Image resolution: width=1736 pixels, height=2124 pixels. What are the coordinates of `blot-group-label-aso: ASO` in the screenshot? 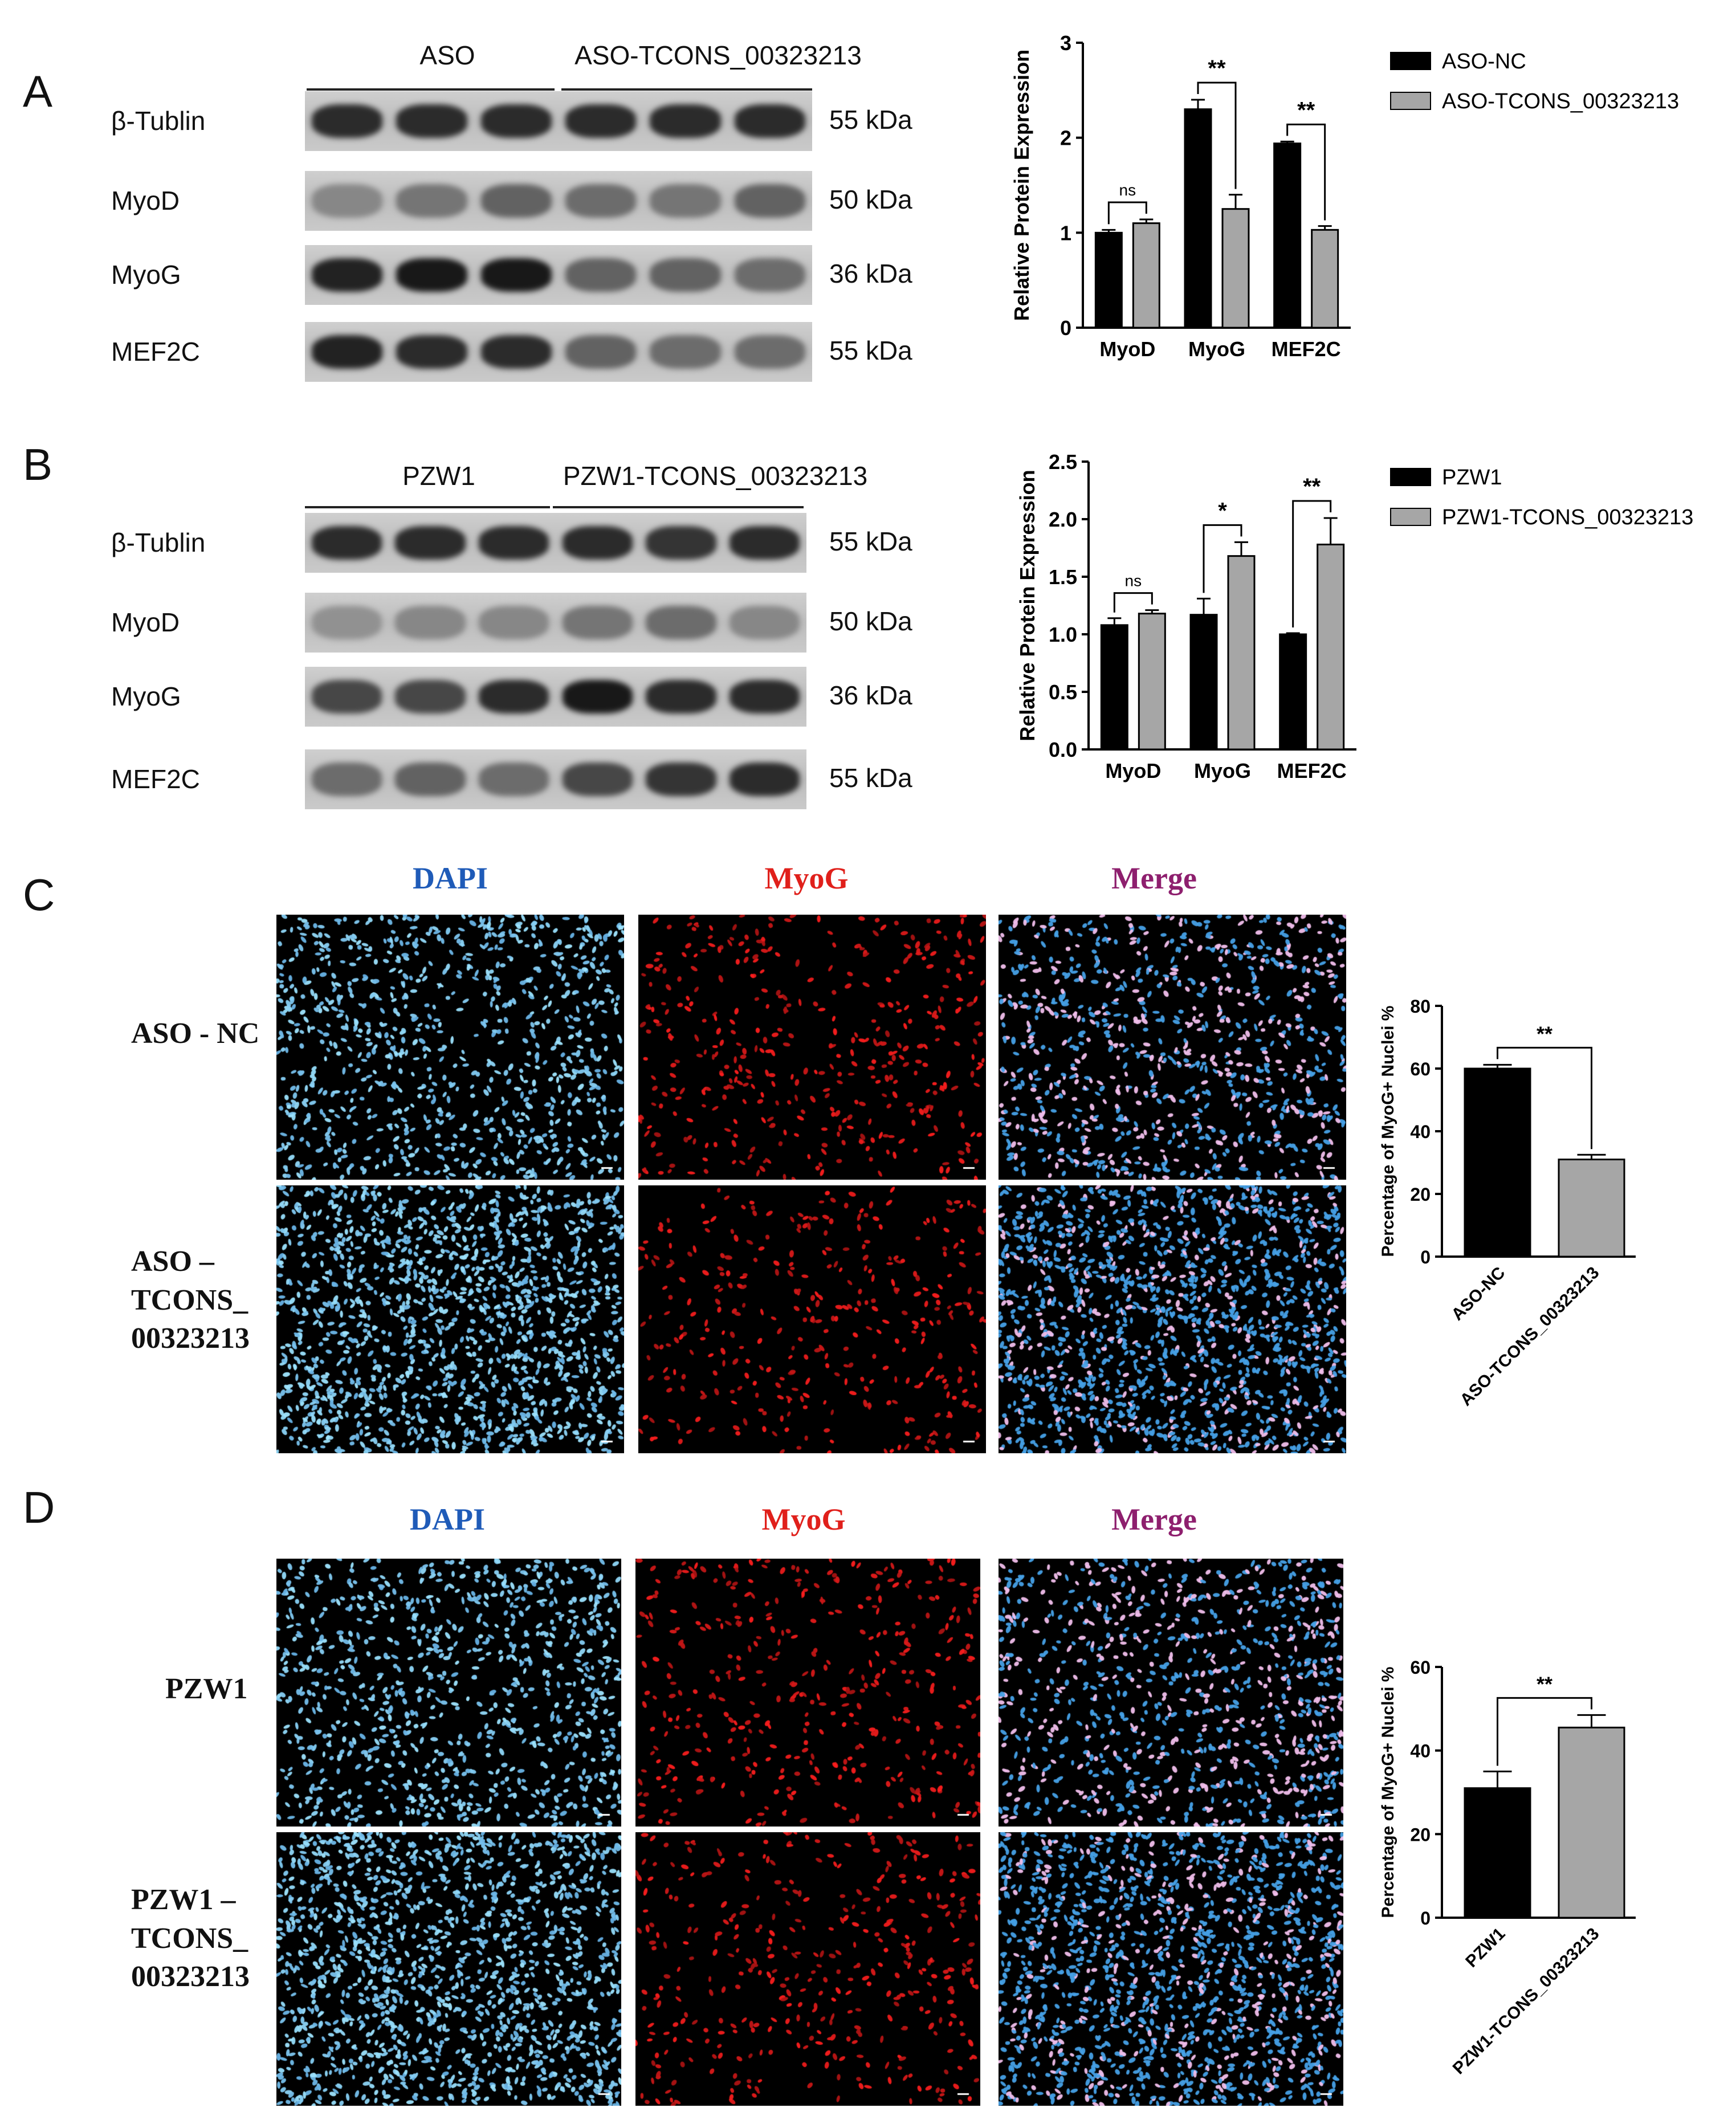 It's located at (447, 55).